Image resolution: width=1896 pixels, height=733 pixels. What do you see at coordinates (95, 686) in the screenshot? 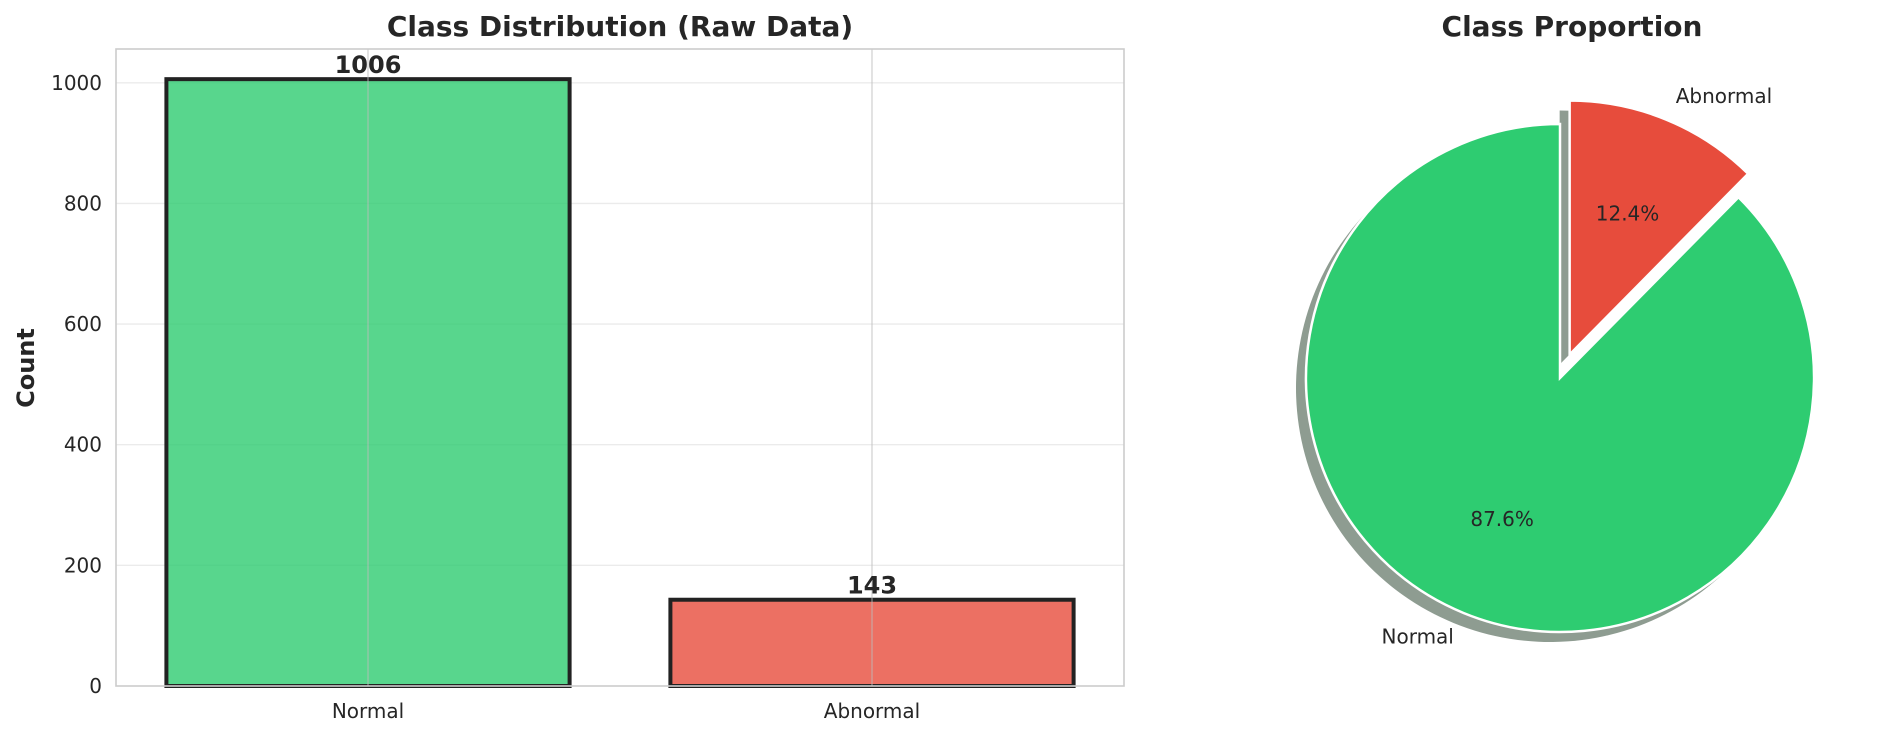
I see `y-tick-label: 0` at bounding box center [95, 686].